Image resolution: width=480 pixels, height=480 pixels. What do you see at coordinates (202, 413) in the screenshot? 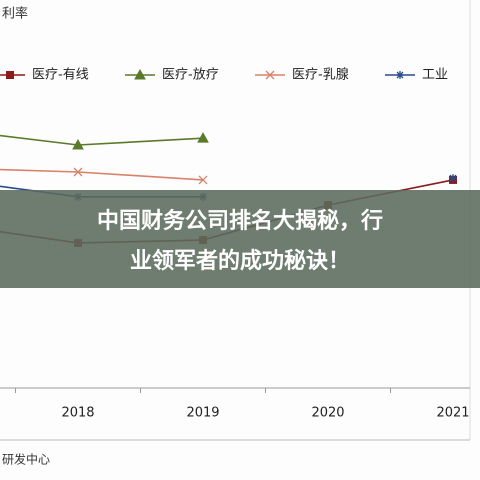
I see `x-tick-label: 2019` at bounding box center [202, 413].